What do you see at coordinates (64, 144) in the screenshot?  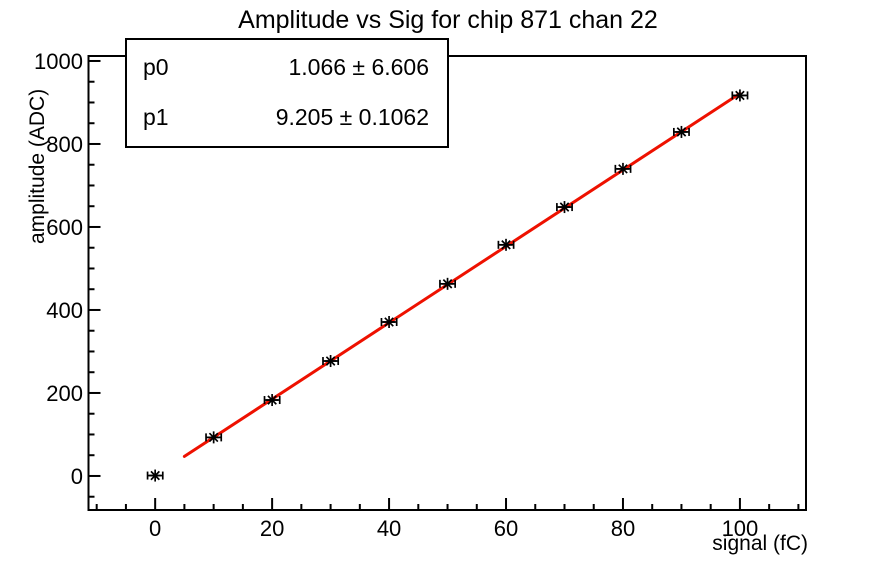 I see `y-tick-label: 800` at bounding box center [64, 144].